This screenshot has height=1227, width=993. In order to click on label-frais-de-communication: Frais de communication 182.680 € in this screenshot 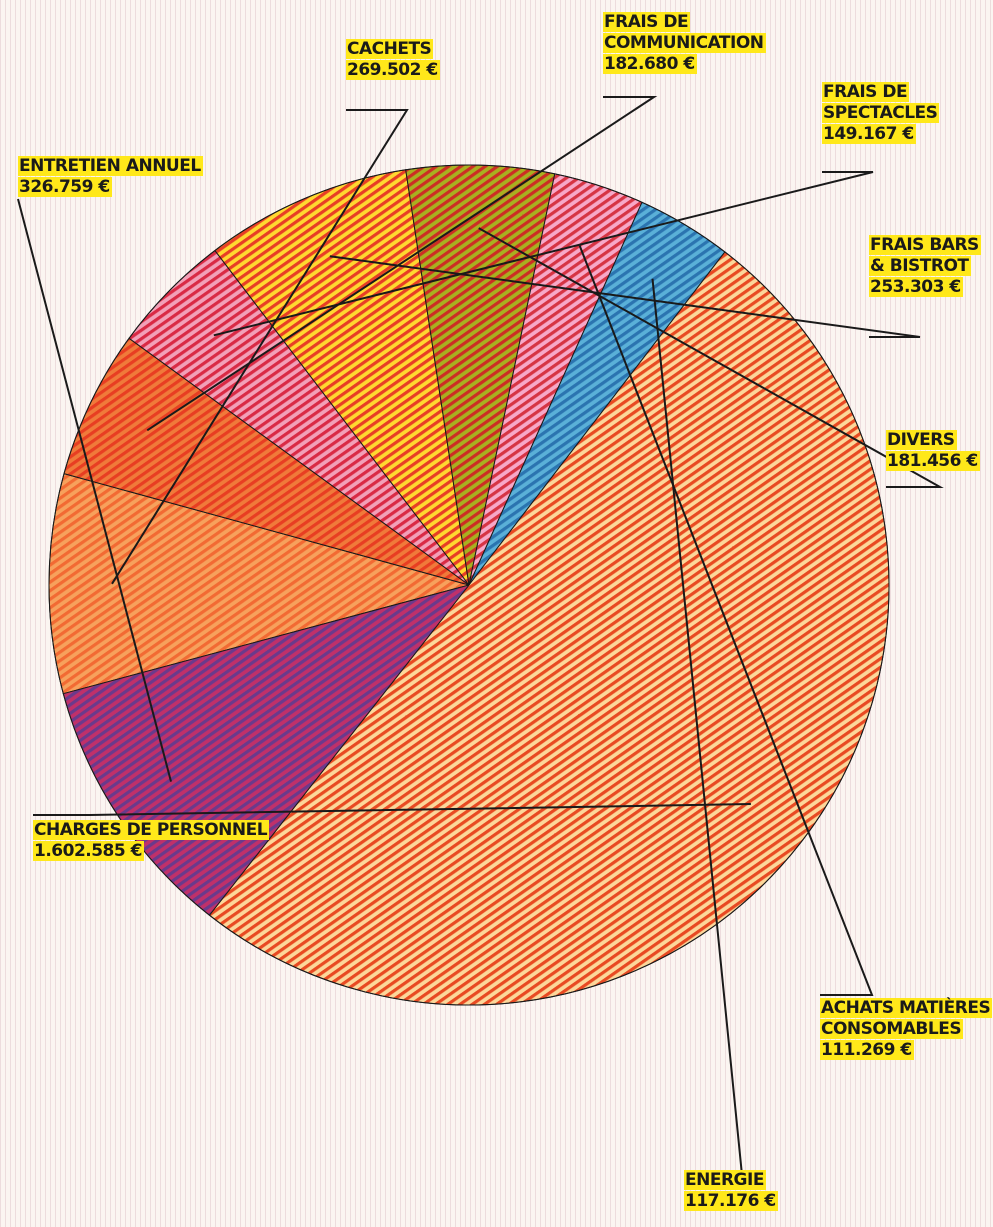, I will do `click(684, 43)`.